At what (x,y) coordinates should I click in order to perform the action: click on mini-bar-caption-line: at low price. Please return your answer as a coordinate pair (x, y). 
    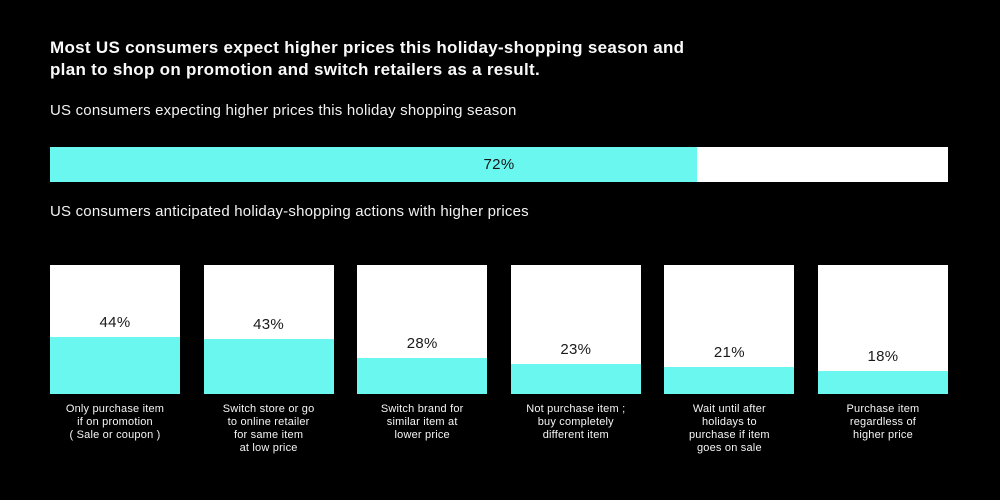
    Looking at the image, I should click on (268, 448).